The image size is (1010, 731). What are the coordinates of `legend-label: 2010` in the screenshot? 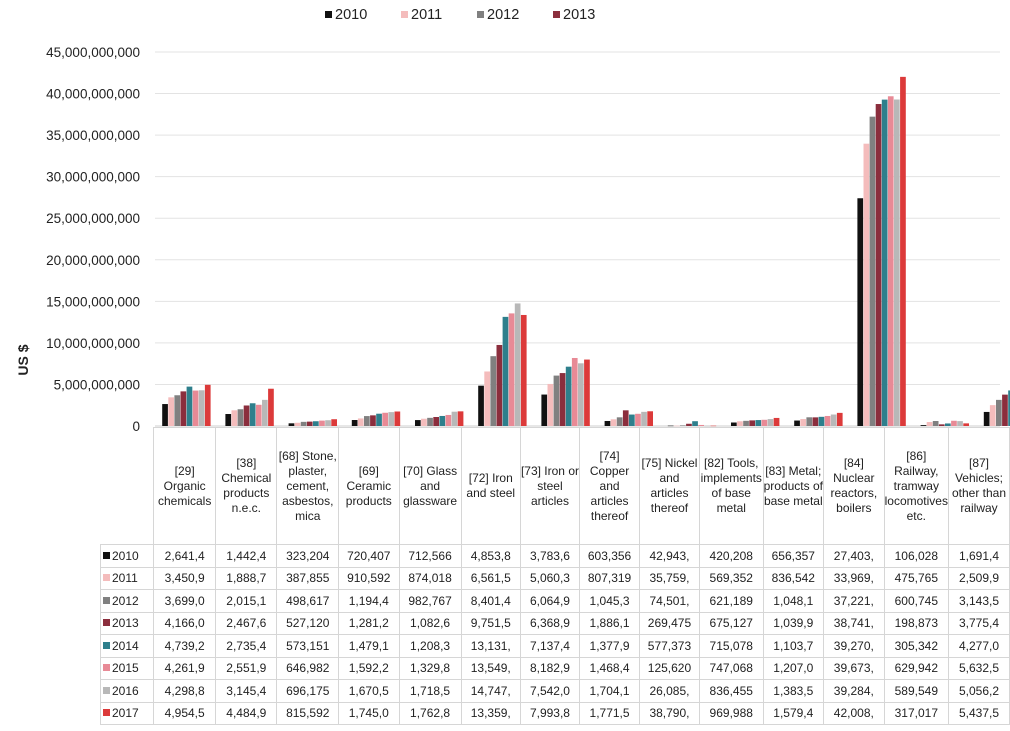 It's located at (351, 15).